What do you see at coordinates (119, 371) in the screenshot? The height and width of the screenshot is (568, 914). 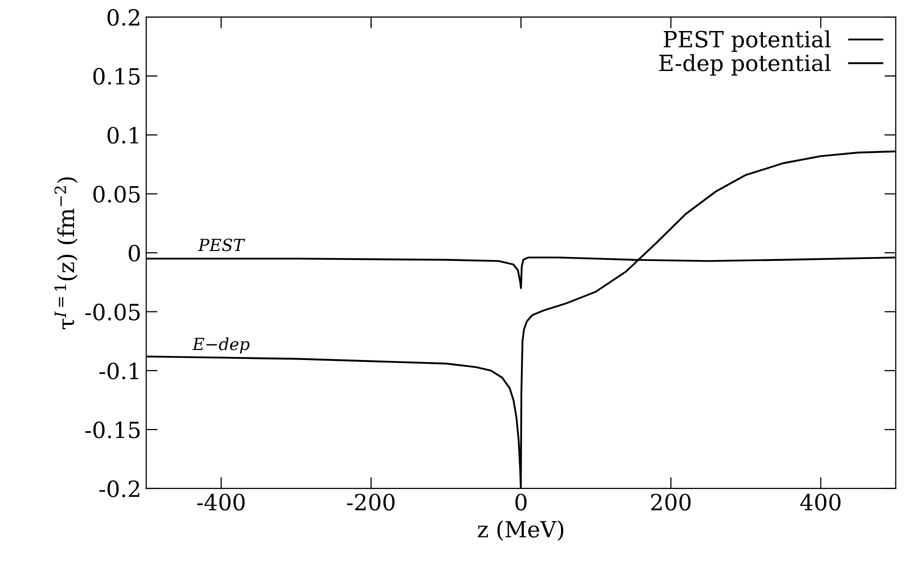 I see `y-tick-label: -0.1` at bounding box center [119, 371].